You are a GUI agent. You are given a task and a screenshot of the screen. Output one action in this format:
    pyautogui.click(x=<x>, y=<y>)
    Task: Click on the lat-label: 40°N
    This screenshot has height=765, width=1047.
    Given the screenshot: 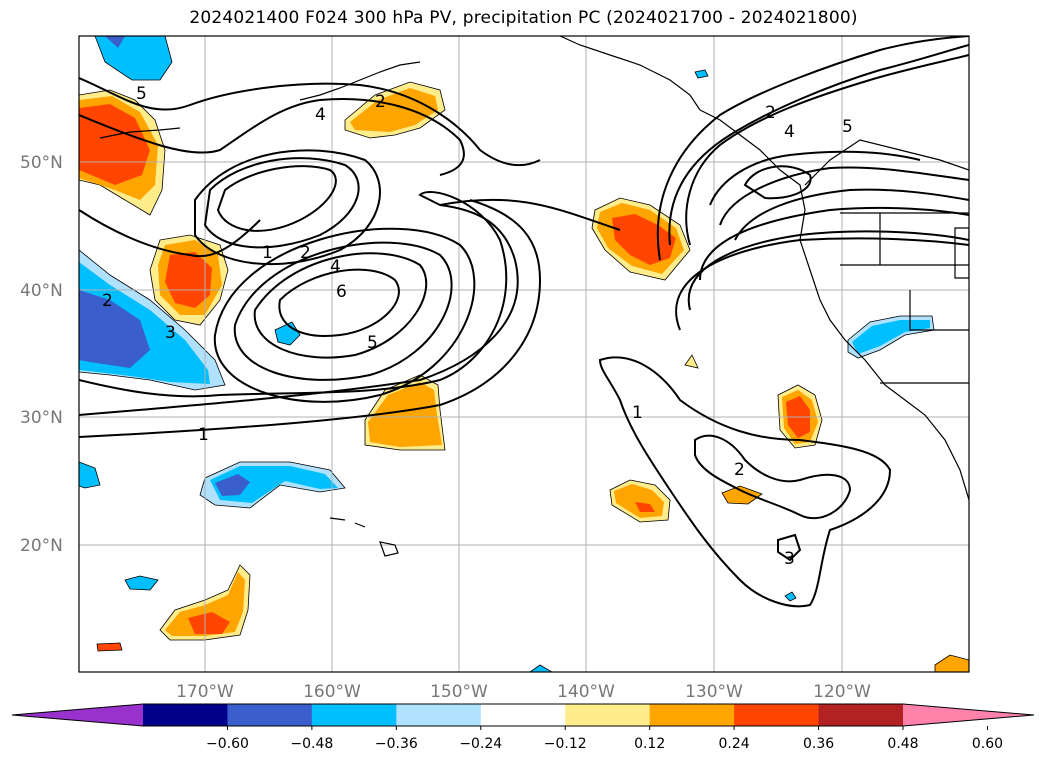 What is the action you would take?
    pyautogui.click(x=41, y=291)
    